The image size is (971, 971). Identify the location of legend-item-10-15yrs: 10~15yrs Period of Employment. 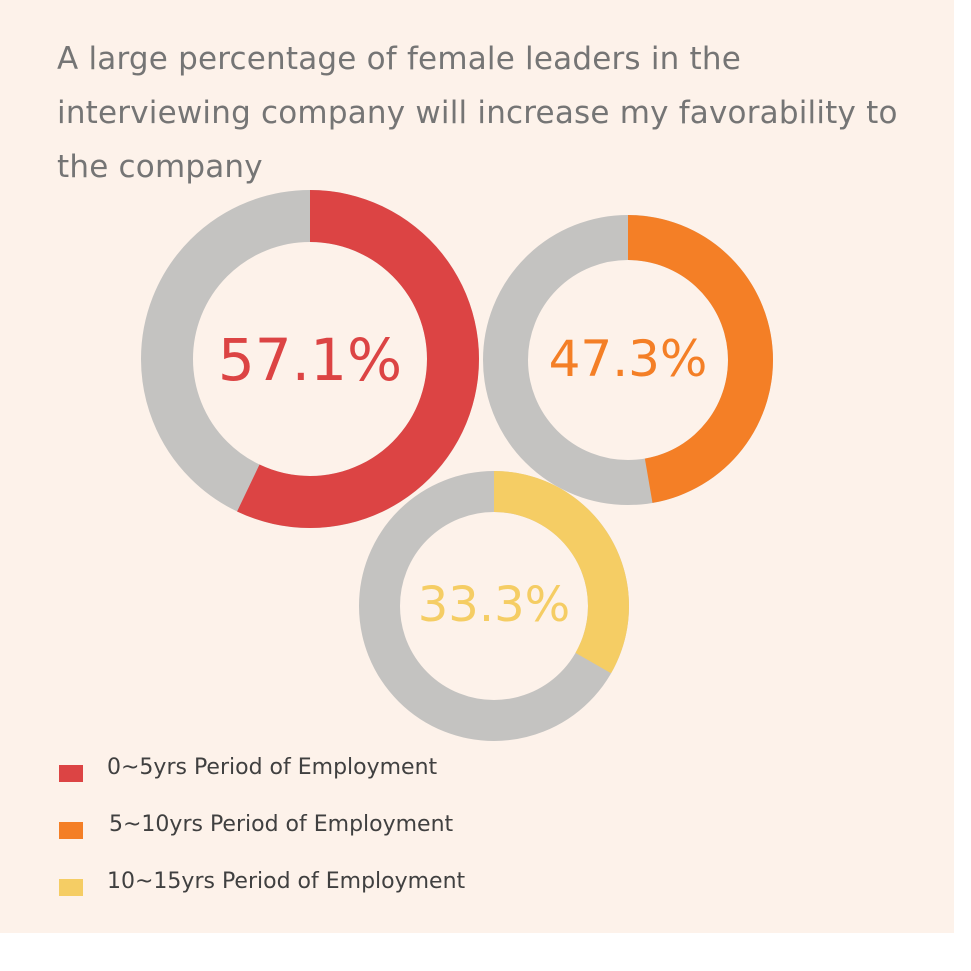
(262, 881).